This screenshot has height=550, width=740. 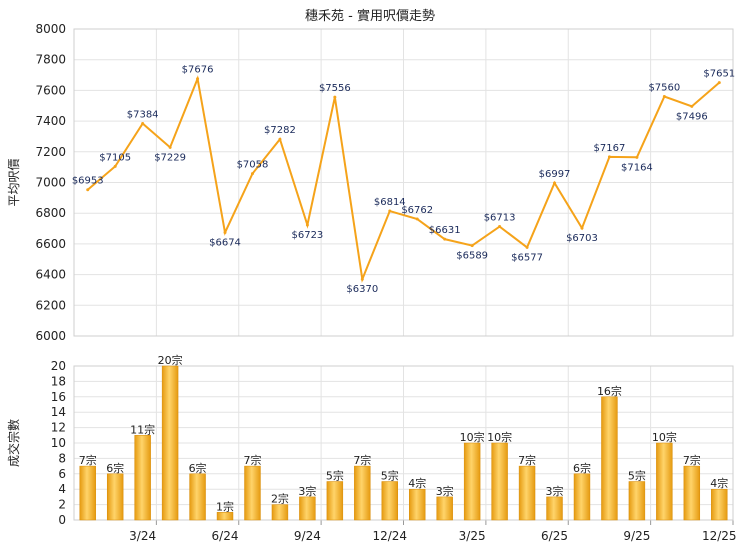 What do you see at coordinates (370, 16) in the screenshot?
I see `chart-title: 穗禾苑 - 實用呎價走勢` at bounding box center [370, 16].